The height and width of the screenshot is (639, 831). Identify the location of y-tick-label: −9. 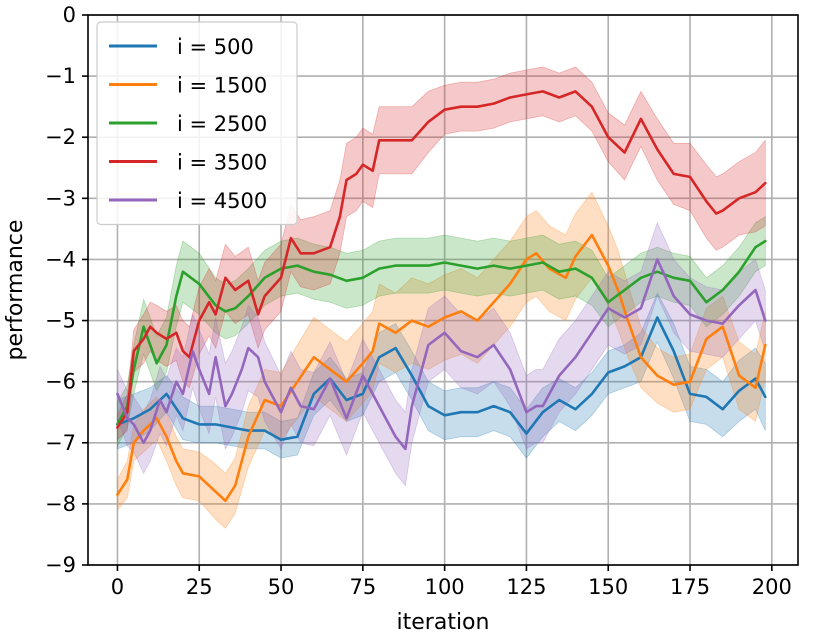
(60, 565).